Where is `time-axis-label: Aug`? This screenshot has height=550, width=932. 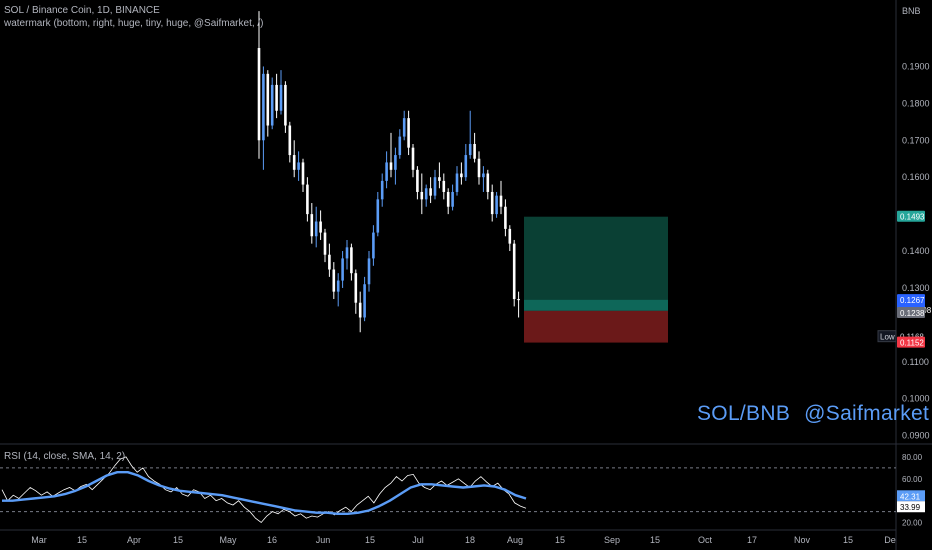
time-axis-label: Aug is located at coordinates (515, 540).